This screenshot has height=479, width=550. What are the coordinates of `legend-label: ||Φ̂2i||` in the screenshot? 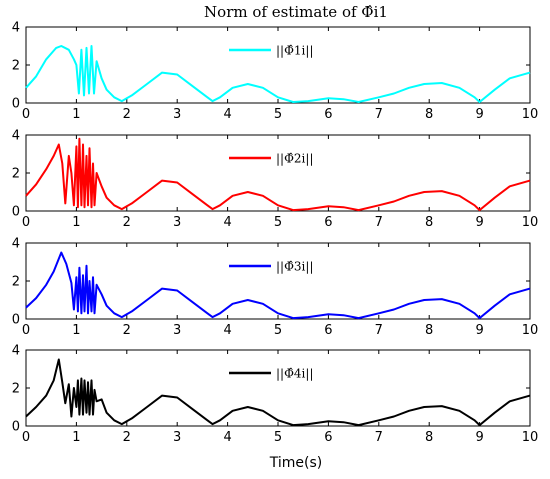 It's located at (294, 159).